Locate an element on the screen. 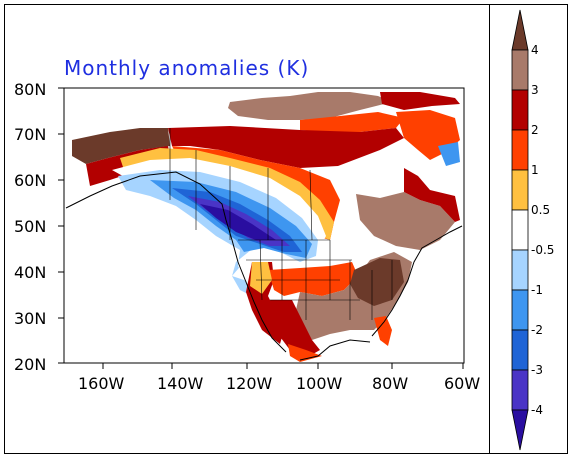 This screenshot has height=460, width=573. lat-label-40n: 40N is located at coordinates (30, 272).